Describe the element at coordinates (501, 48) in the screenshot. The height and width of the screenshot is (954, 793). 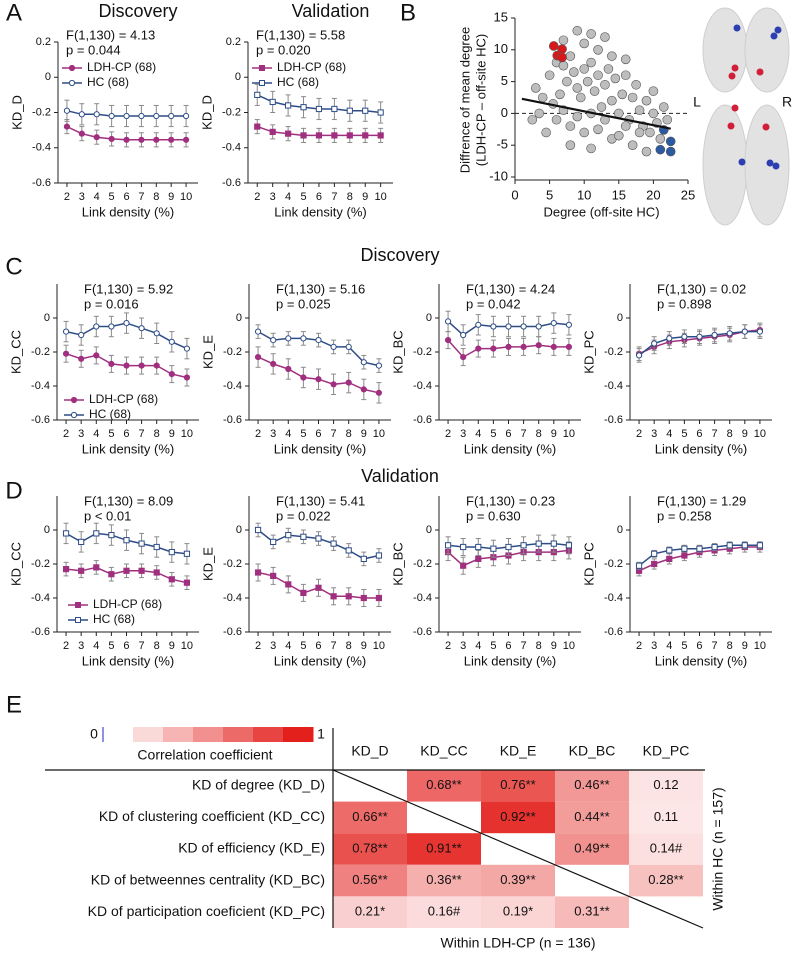
I see `y-tick-label: 10` at that location.